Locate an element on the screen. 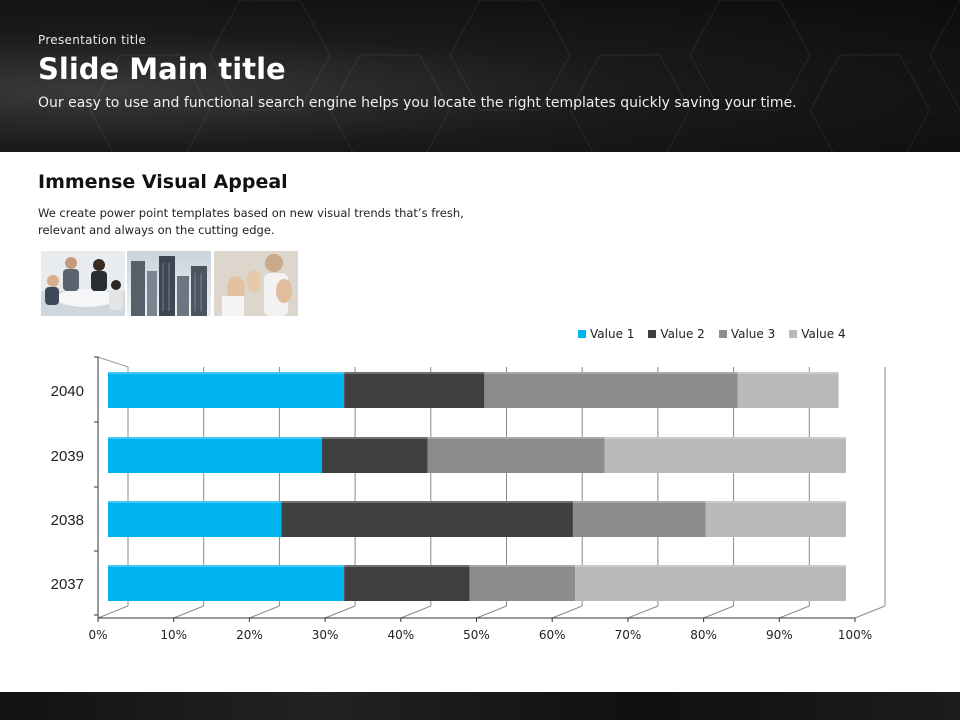  applause-photo is located at coordinates (256, 283).